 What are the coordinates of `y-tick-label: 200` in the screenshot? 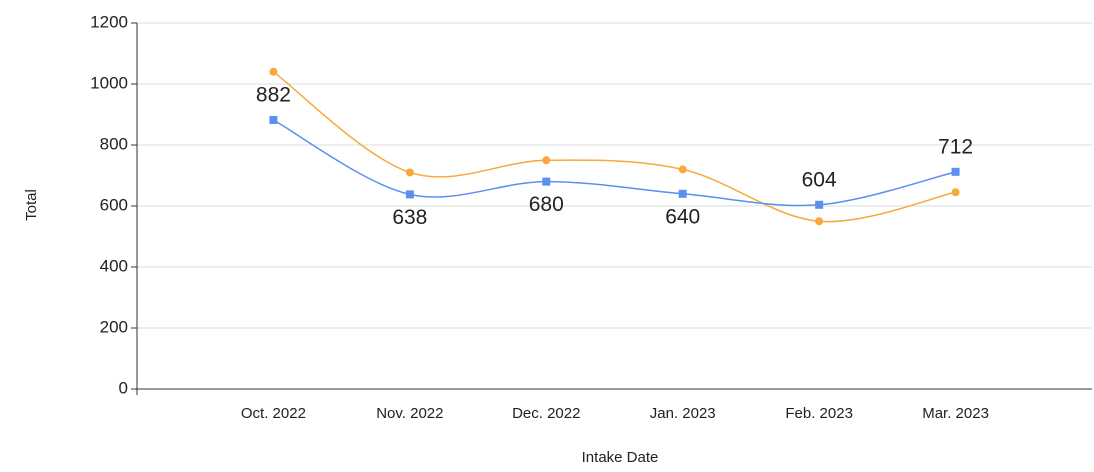 It's located at (114, 326).